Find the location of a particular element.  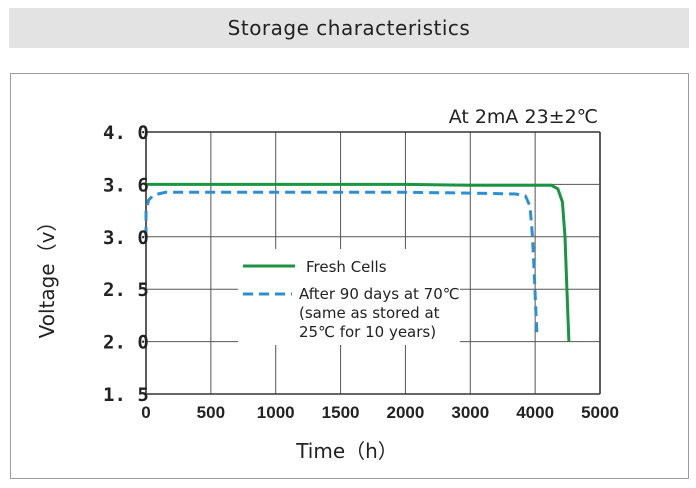

y-tick-label: 4. 0 is located at coordinates (126, 133).